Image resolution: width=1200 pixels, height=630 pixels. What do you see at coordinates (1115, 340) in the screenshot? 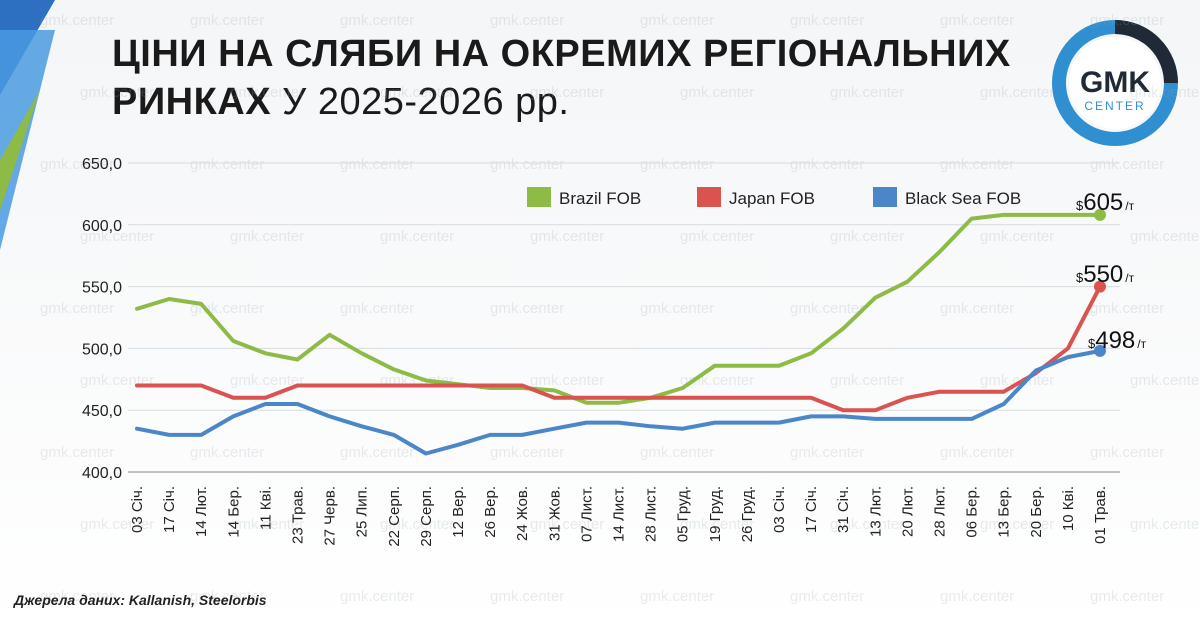
I see `end-value-number: 498` at bounding box center [1115, 340].